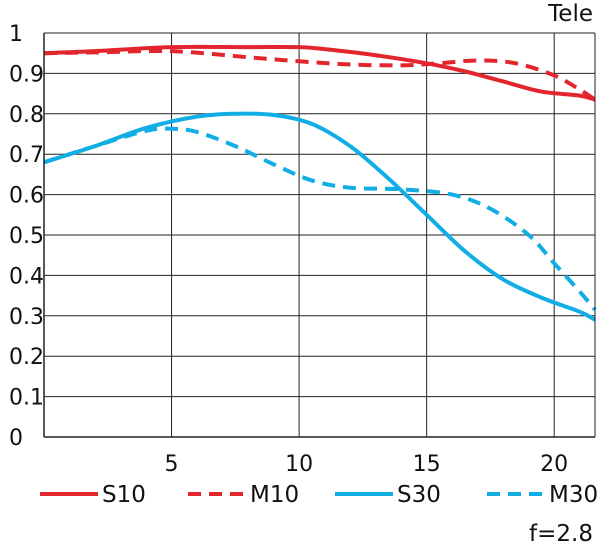  Describe the element at coordinates (299, 464) in the screenshot. I see `x-tick-label: 10` at that location.